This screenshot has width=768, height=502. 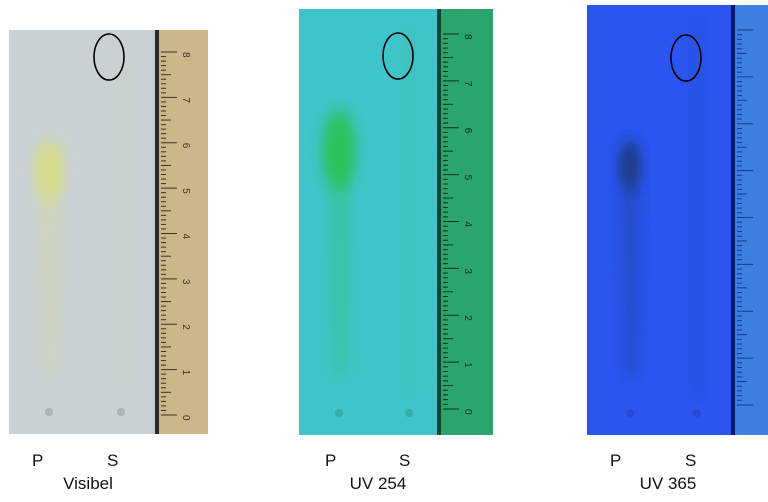 What do you see at coordinates (668, 483) in the screenshot?
I see `caption-uv365: UV 365` at bounding box center [668, 483].